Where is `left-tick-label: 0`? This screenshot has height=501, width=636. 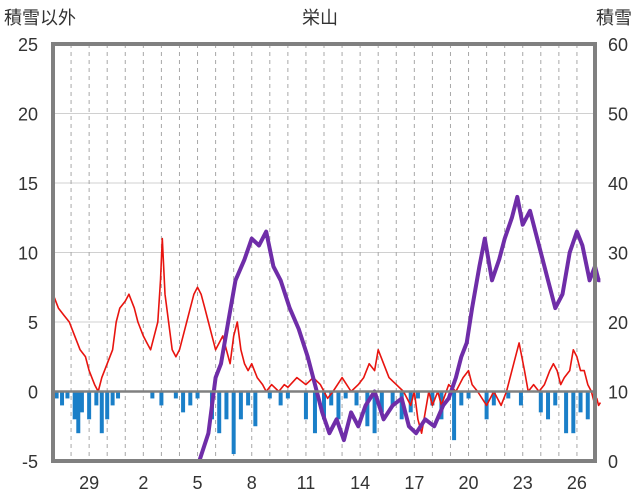
left-tick-label: 0 is located at coordinates (33, 393).